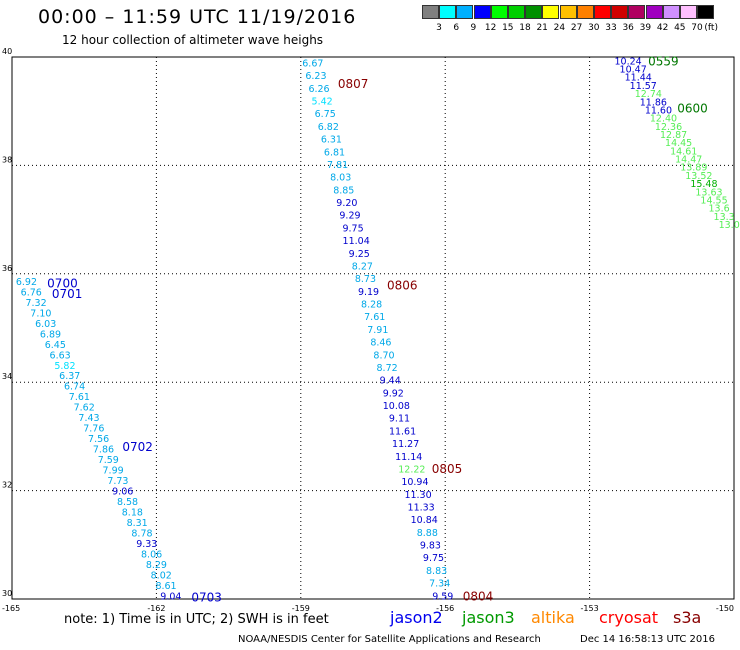 The image size is (740, 650). I want to click on time-label: 0703, so click(206, 597).